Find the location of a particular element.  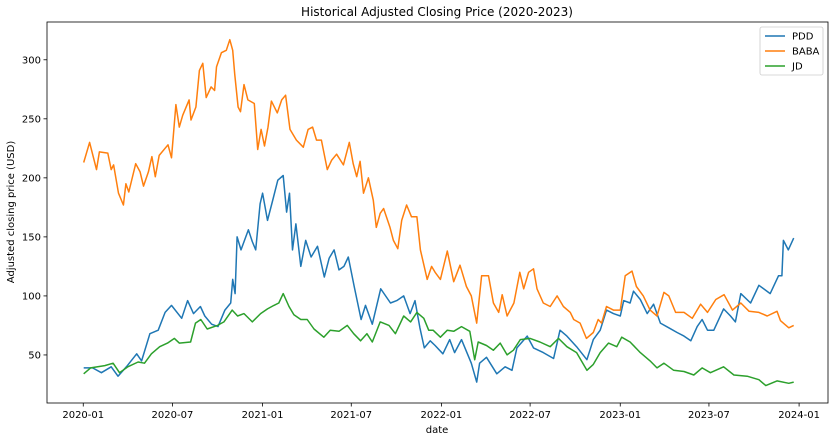

y-tick-label: 150 is located at coordinates (31, 237).